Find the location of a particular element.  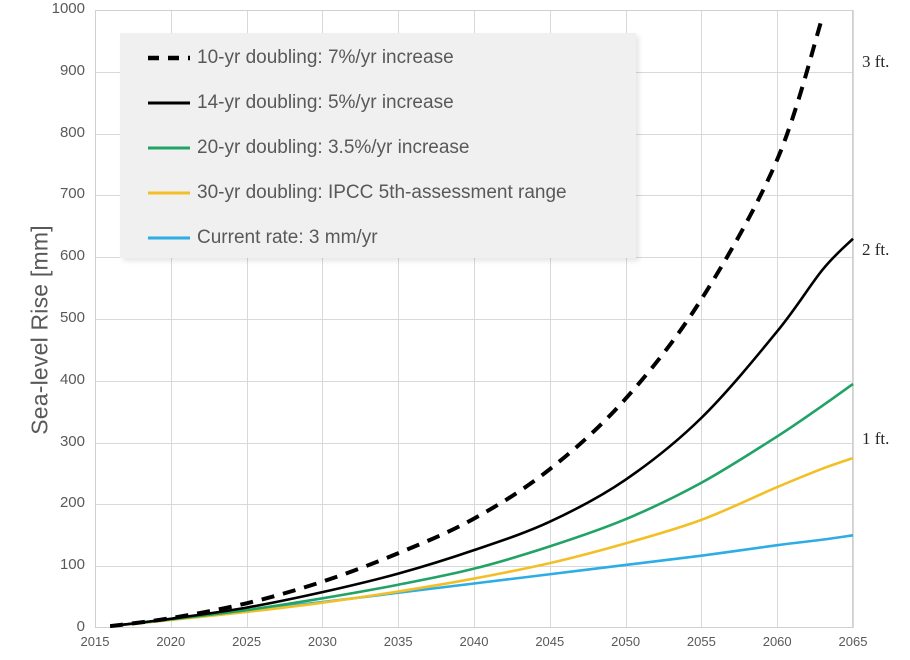

y-axis-tick-label: 700 is located at coordinates (72, 194).